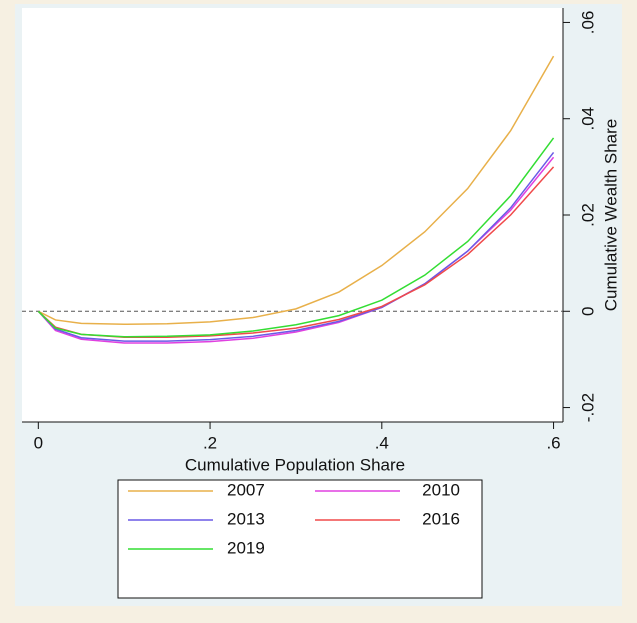 The image size is (637, 623). I want to click on y-axis-title: Cumulative Wealth Share, so click(610, 215).